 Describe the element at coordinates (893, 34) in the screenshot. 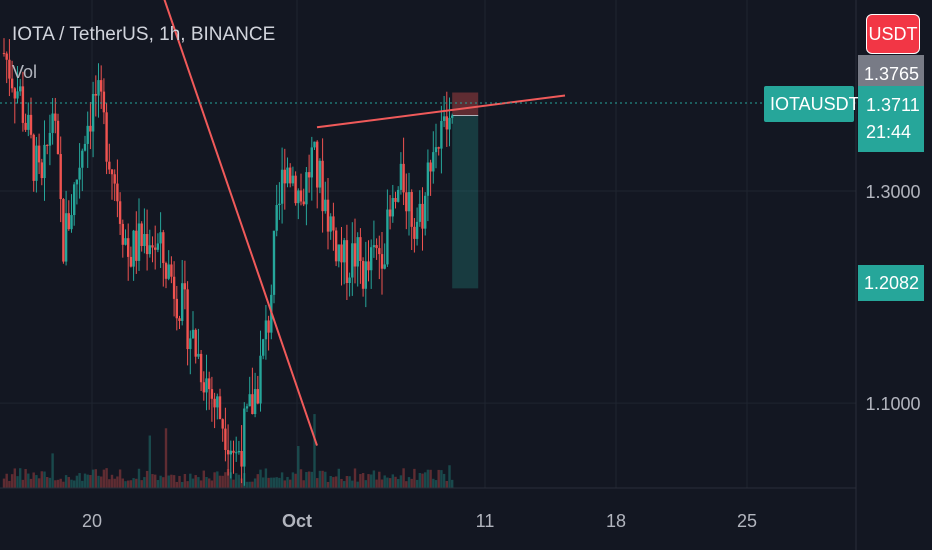

I see `currency-button: USDT` at that location.